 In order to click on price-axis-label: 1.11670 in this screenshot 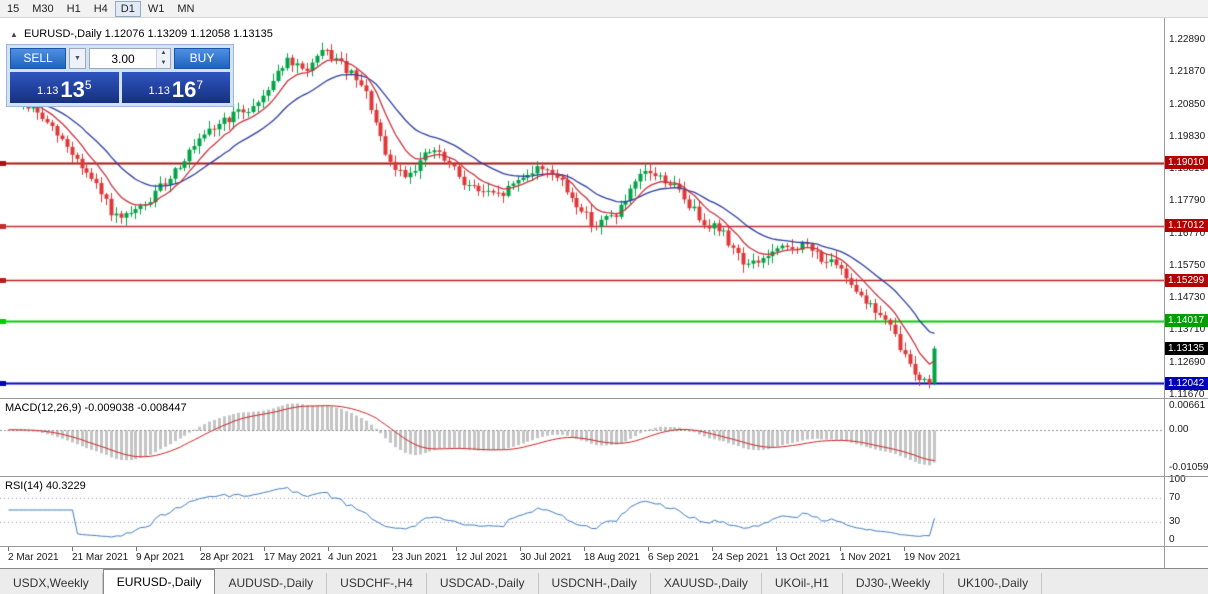, I will do `click(1187, 394)`.